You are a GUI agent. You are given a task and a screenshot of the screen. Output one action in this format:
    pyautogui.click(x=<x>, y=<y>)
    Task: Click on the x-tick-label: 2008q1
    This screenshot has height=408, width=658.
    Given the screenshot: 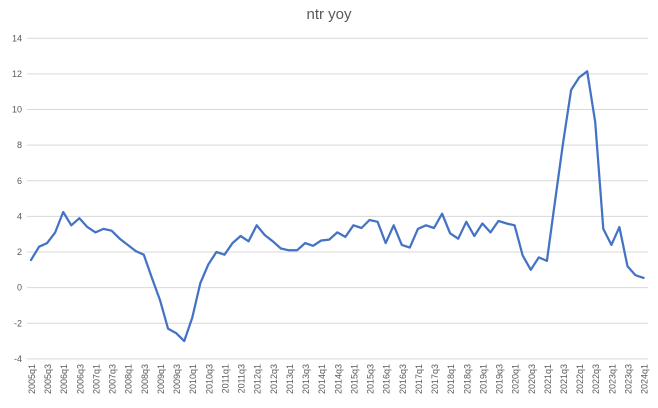 What is the action you would take?
    pyautogui.click(x=129, y=379)
    